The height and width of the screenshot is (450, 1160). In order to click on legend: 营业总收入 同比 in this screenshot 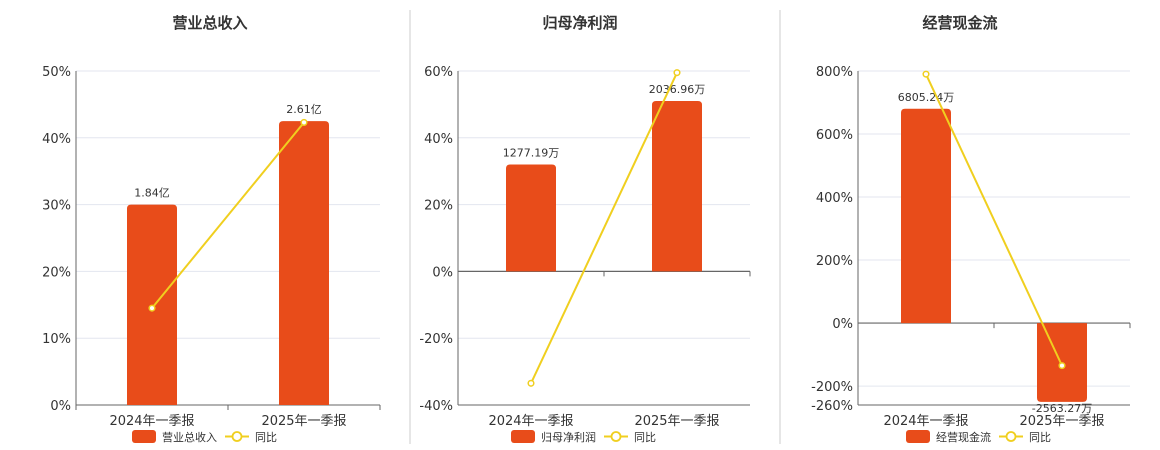, I will do `click(204, 437)`.